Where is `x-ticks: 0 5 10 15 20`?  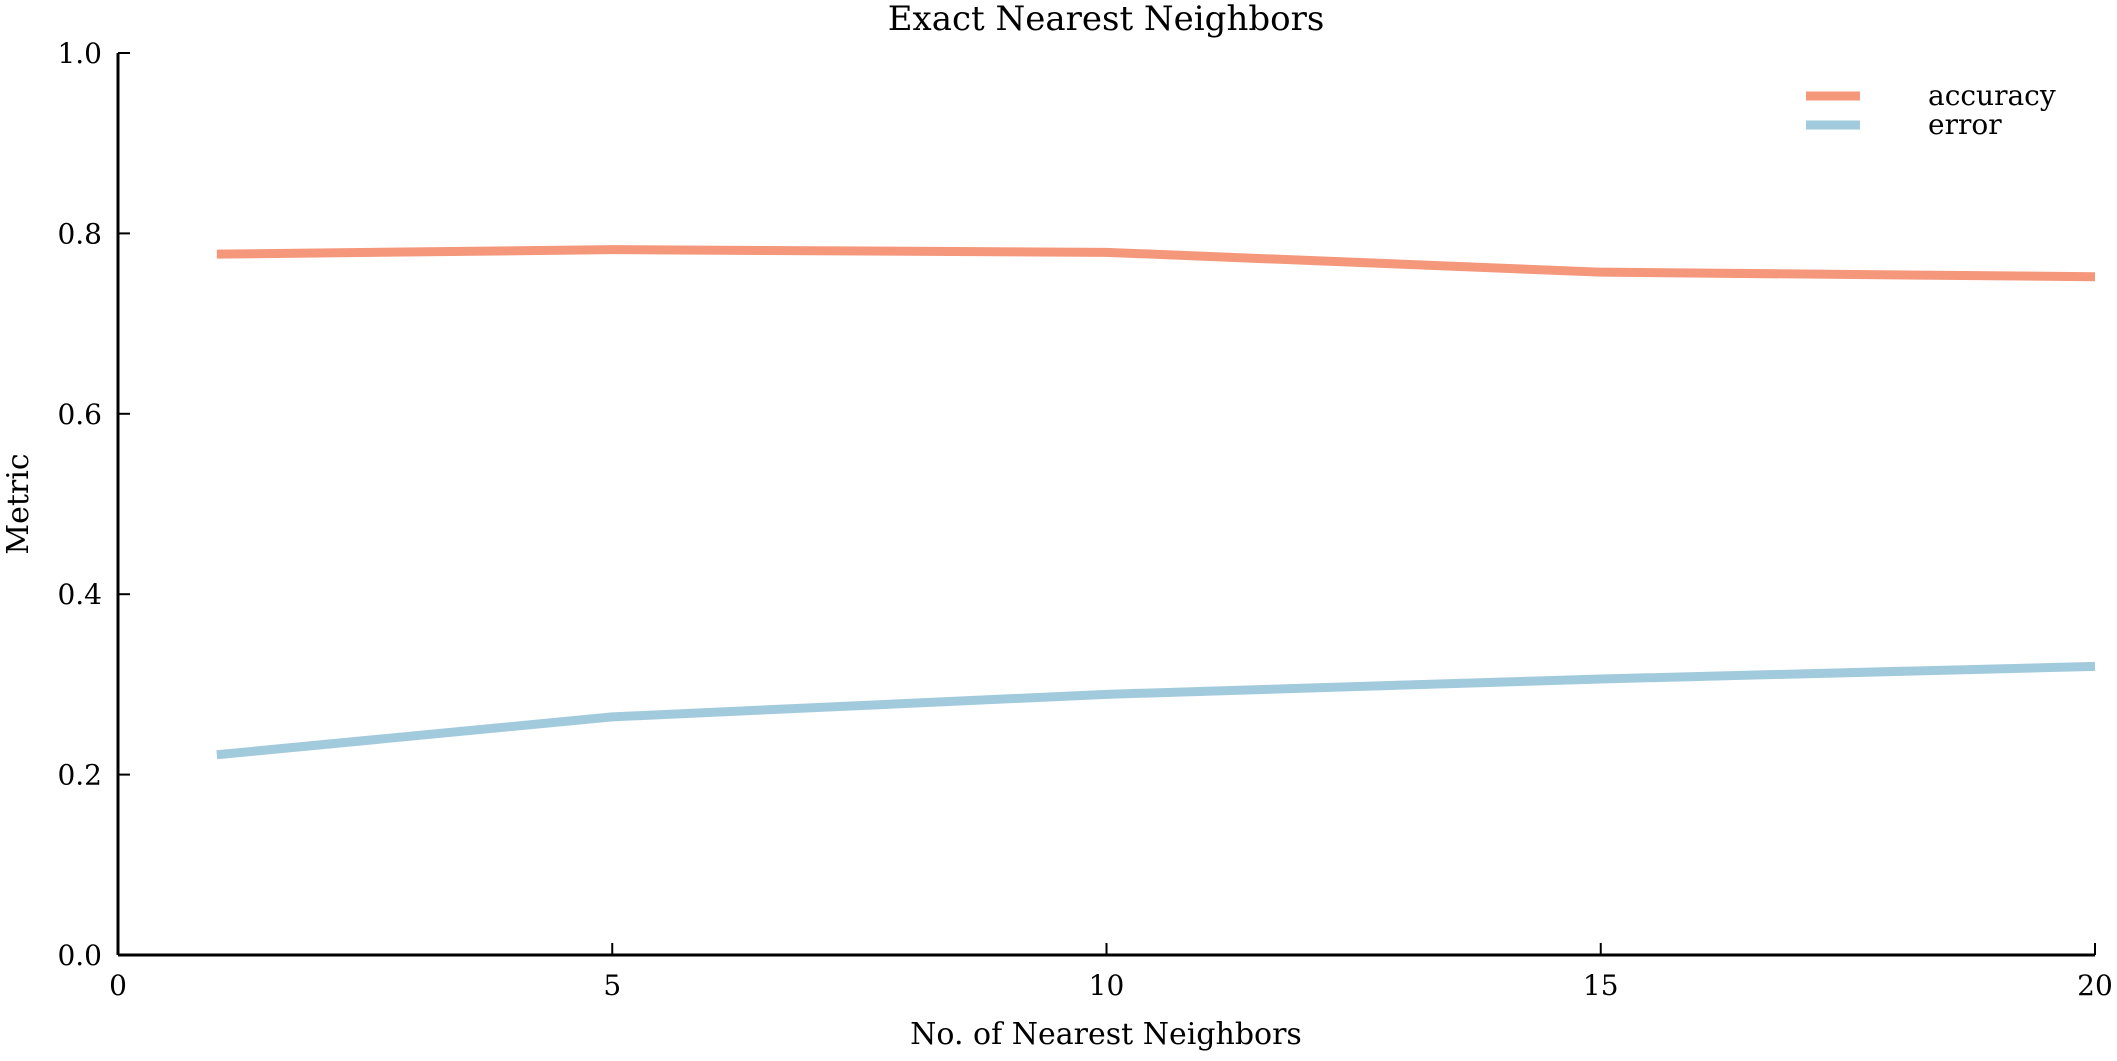
x-ticks: 0 5 10 15 20 is located at coordinates (1111, 972).